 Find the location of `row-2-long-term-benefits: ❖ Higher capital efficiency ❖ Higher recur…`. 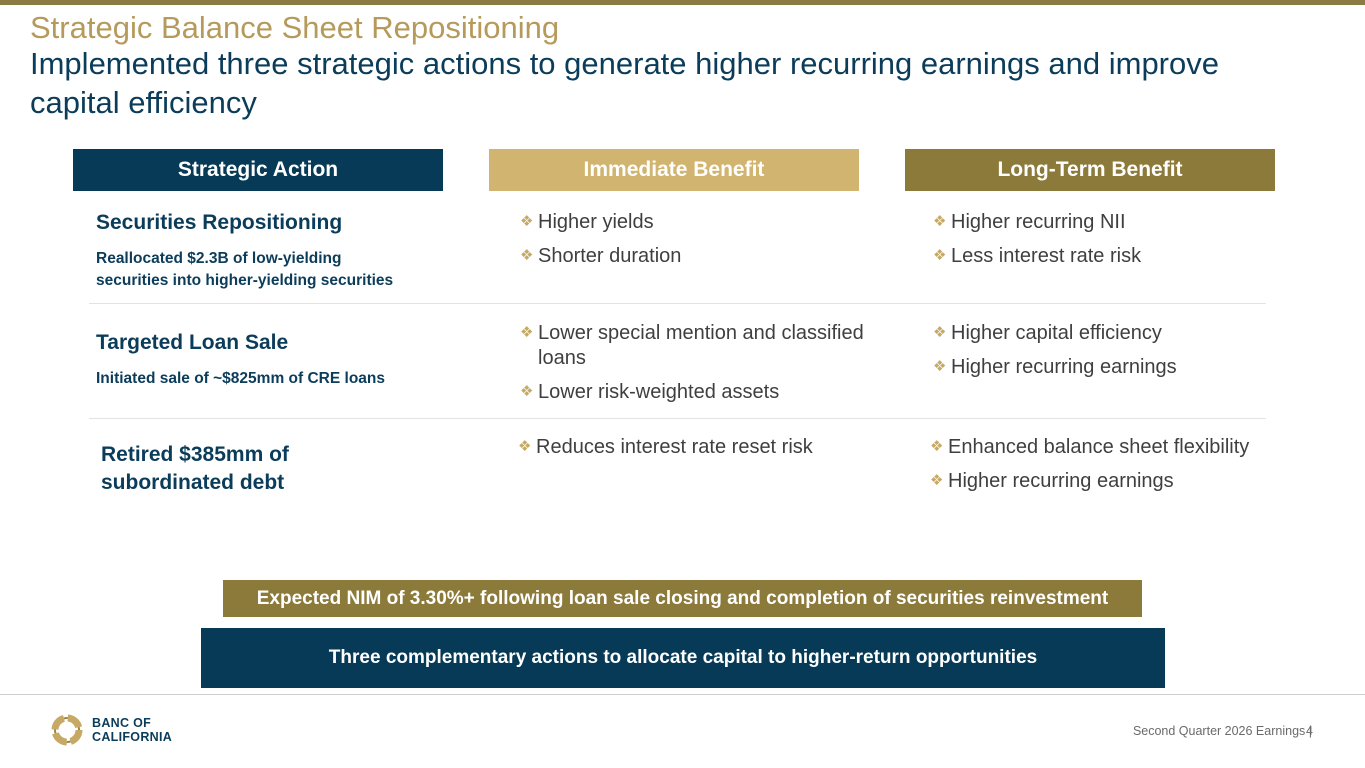

row-2-long-term-benefits: ❖ Higher capital efficiency ❖ Higher recur… is located at coordinates (1113, 355).